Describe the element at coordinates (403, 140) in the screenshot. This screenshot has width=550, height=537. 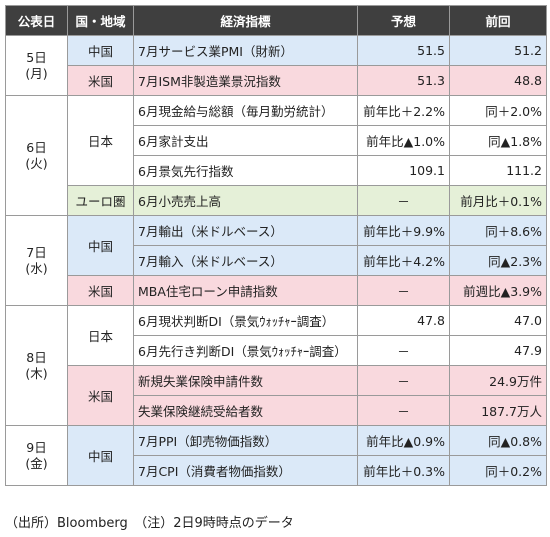
I see `forecast-cell: 前年比▲1.0%` at that location.